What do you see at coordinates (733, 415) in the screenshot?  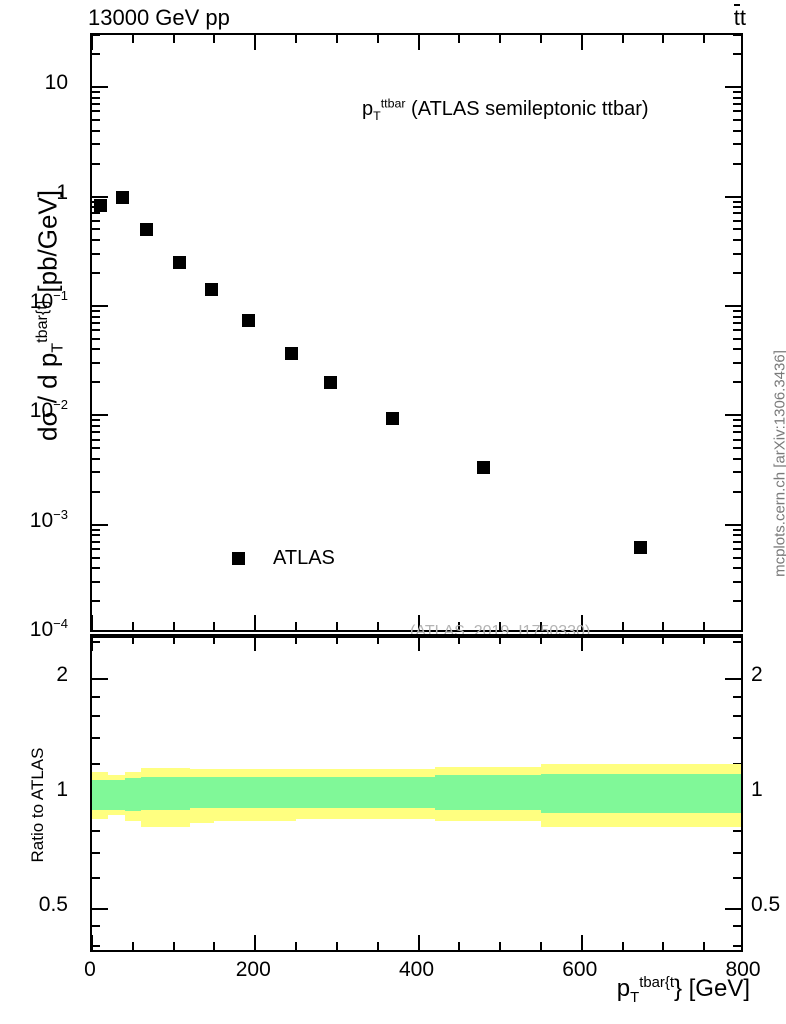 I see `y-tick-major-right` at bounding box center [733, 415].